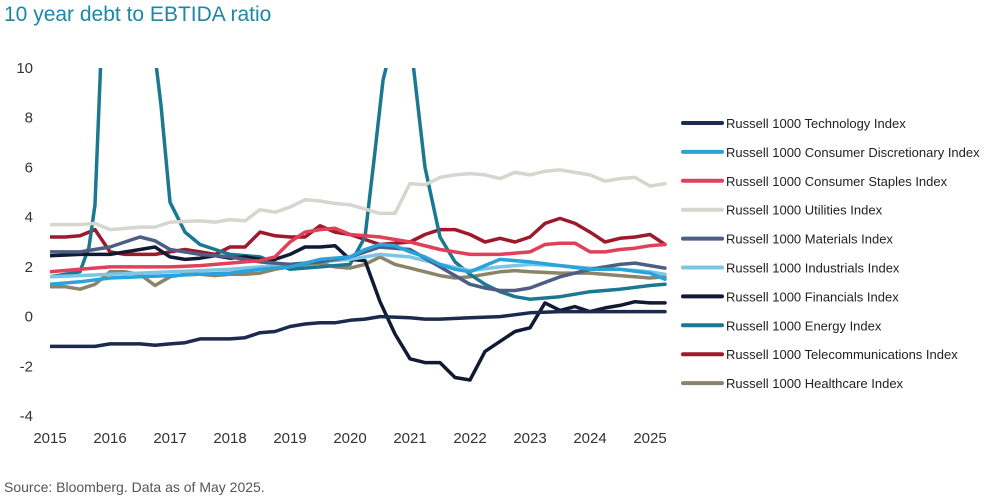  I want to click on legend-label: Russell 1000 Financials Index, so click(812, 296).